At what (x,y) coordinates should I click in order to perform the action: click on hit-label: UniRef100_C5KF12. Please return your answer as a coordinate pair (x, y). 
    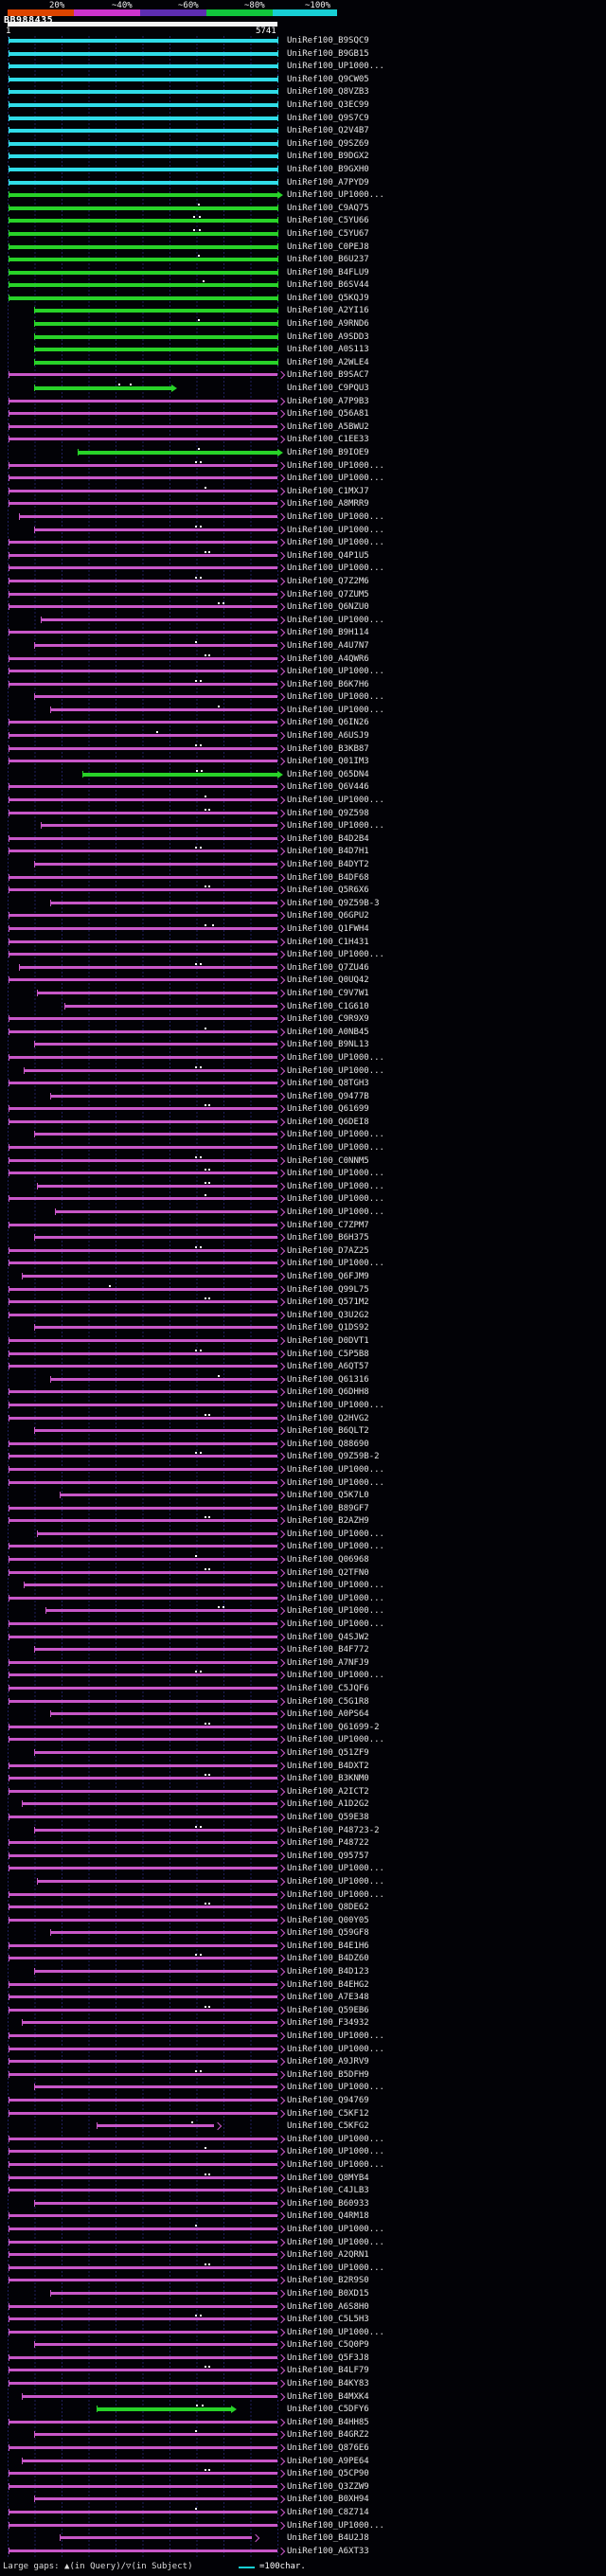
    Looking at the image, I should click on (328, 2113).